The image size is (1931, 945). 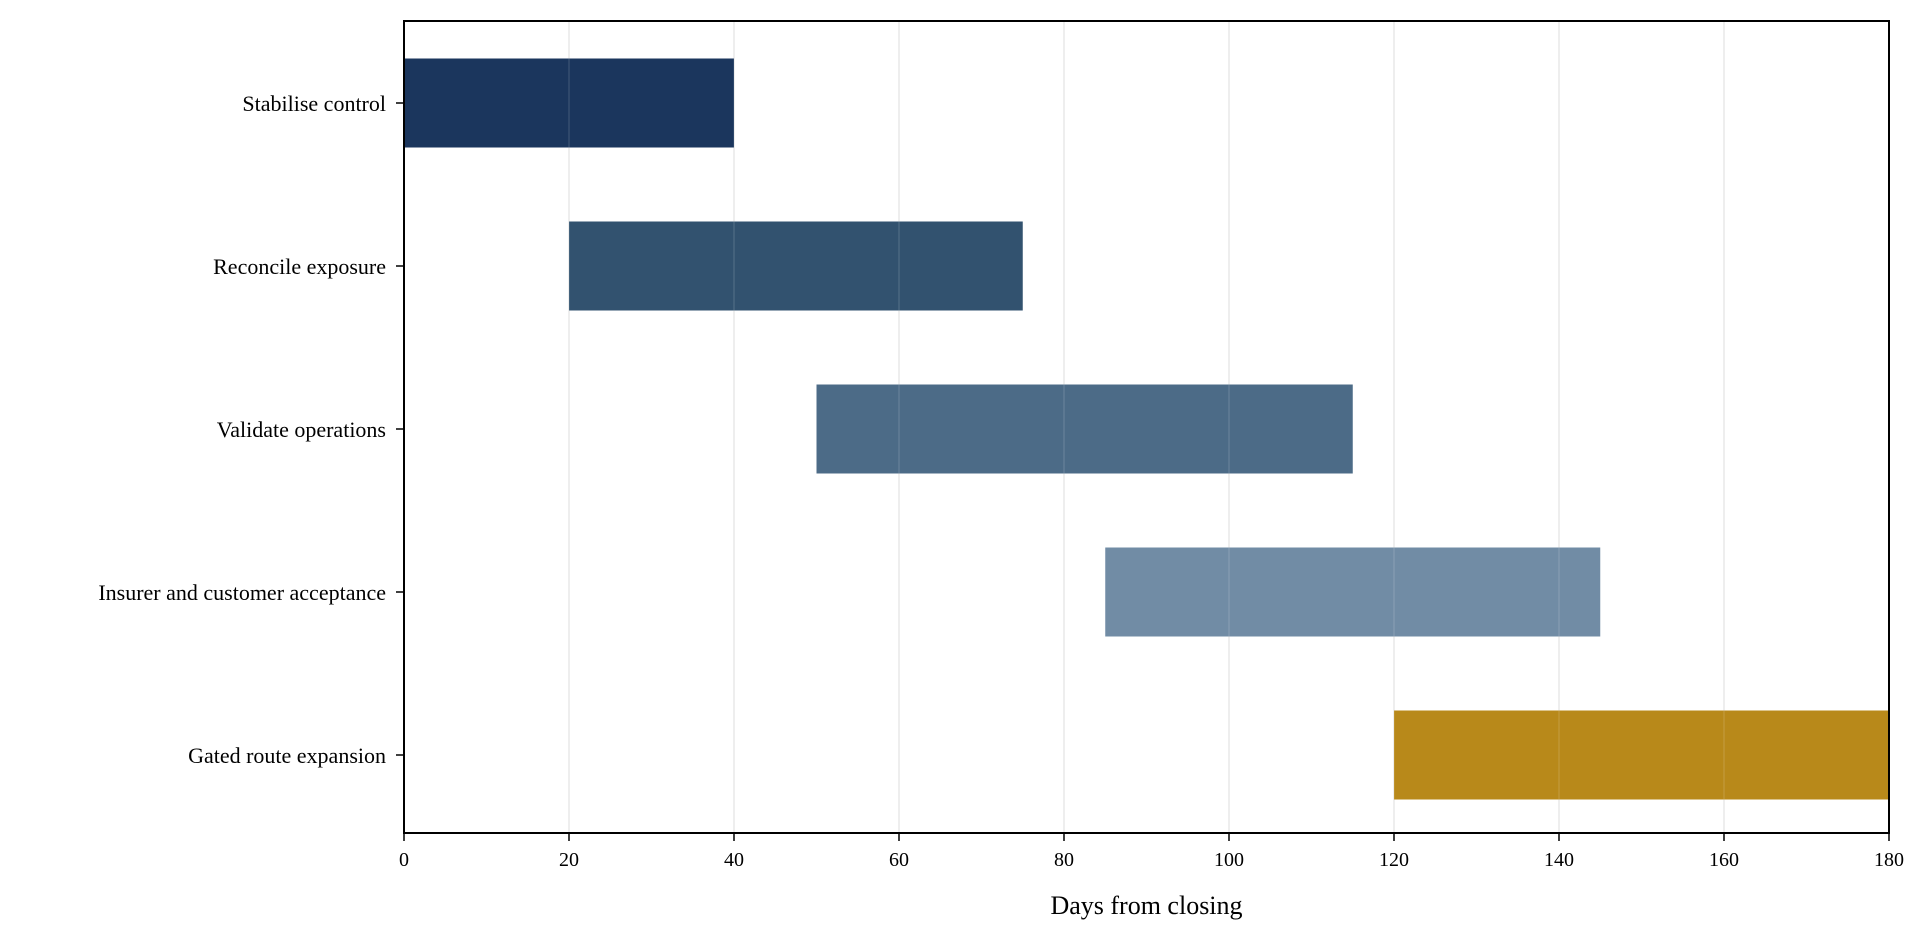 What do you see at coordinates (899, 860) in the screenshot?
I see `x-tick-label: 60` at bounding box center [899, 860].